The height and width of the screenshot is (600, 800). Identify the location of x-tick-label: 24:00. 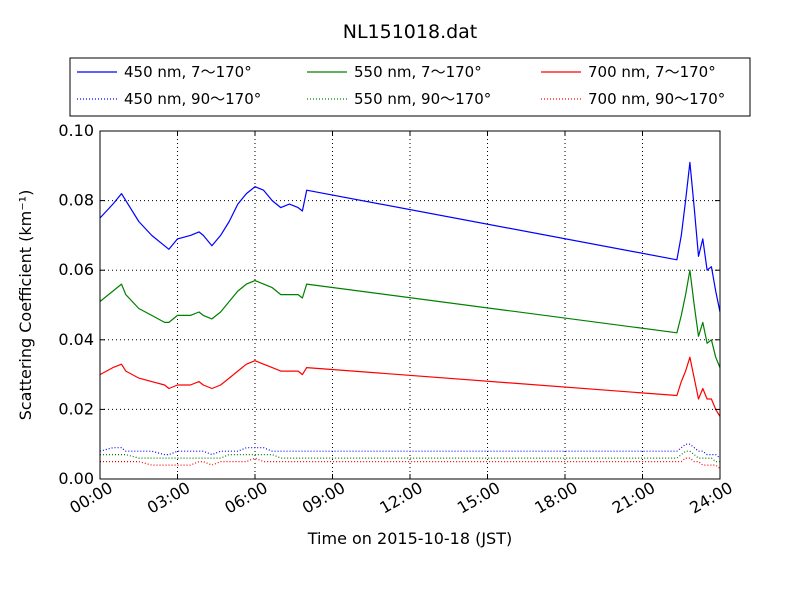
(710, 498).